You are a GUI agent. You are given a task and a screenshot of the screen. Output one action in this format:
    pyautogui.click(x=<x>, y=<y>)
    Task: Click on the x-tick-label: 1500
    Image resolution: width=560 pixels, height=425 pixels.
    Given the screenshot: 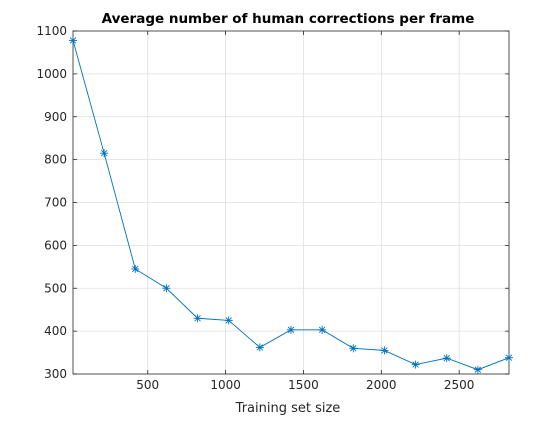 What is the action you would take?
    pyautogui.click(x=303, y=385)
    